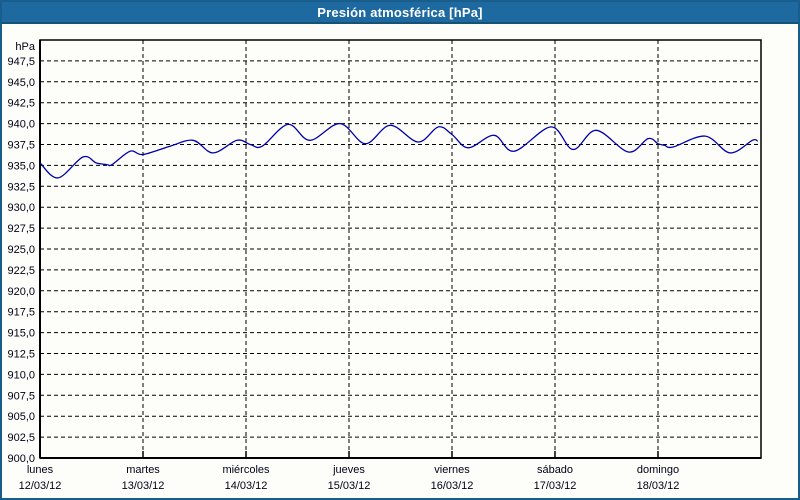 This screenshot has width=800, height=500. Describe the element at coordinates (21, 229) in the screenshot. I see `y-axis-tick-label: 927,5` at that location.